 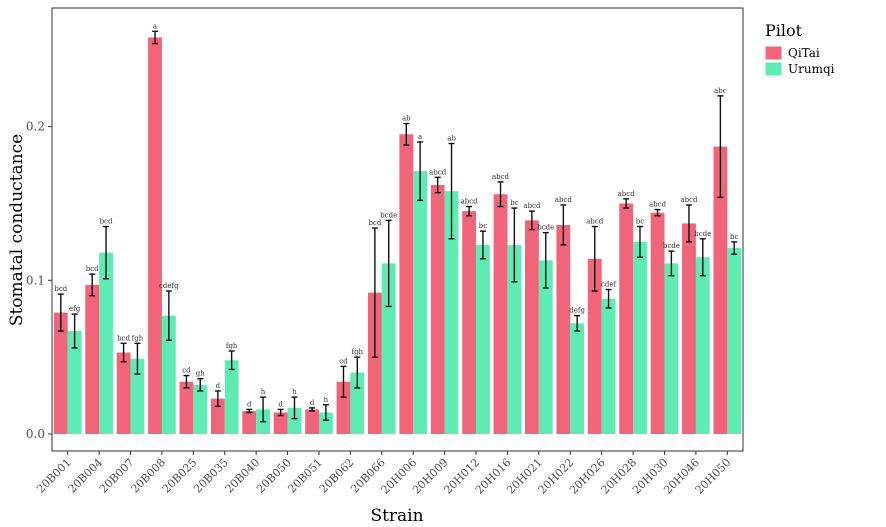 I want to click on significance-label-qitai-20b040: d, so click(x=249, y=404).